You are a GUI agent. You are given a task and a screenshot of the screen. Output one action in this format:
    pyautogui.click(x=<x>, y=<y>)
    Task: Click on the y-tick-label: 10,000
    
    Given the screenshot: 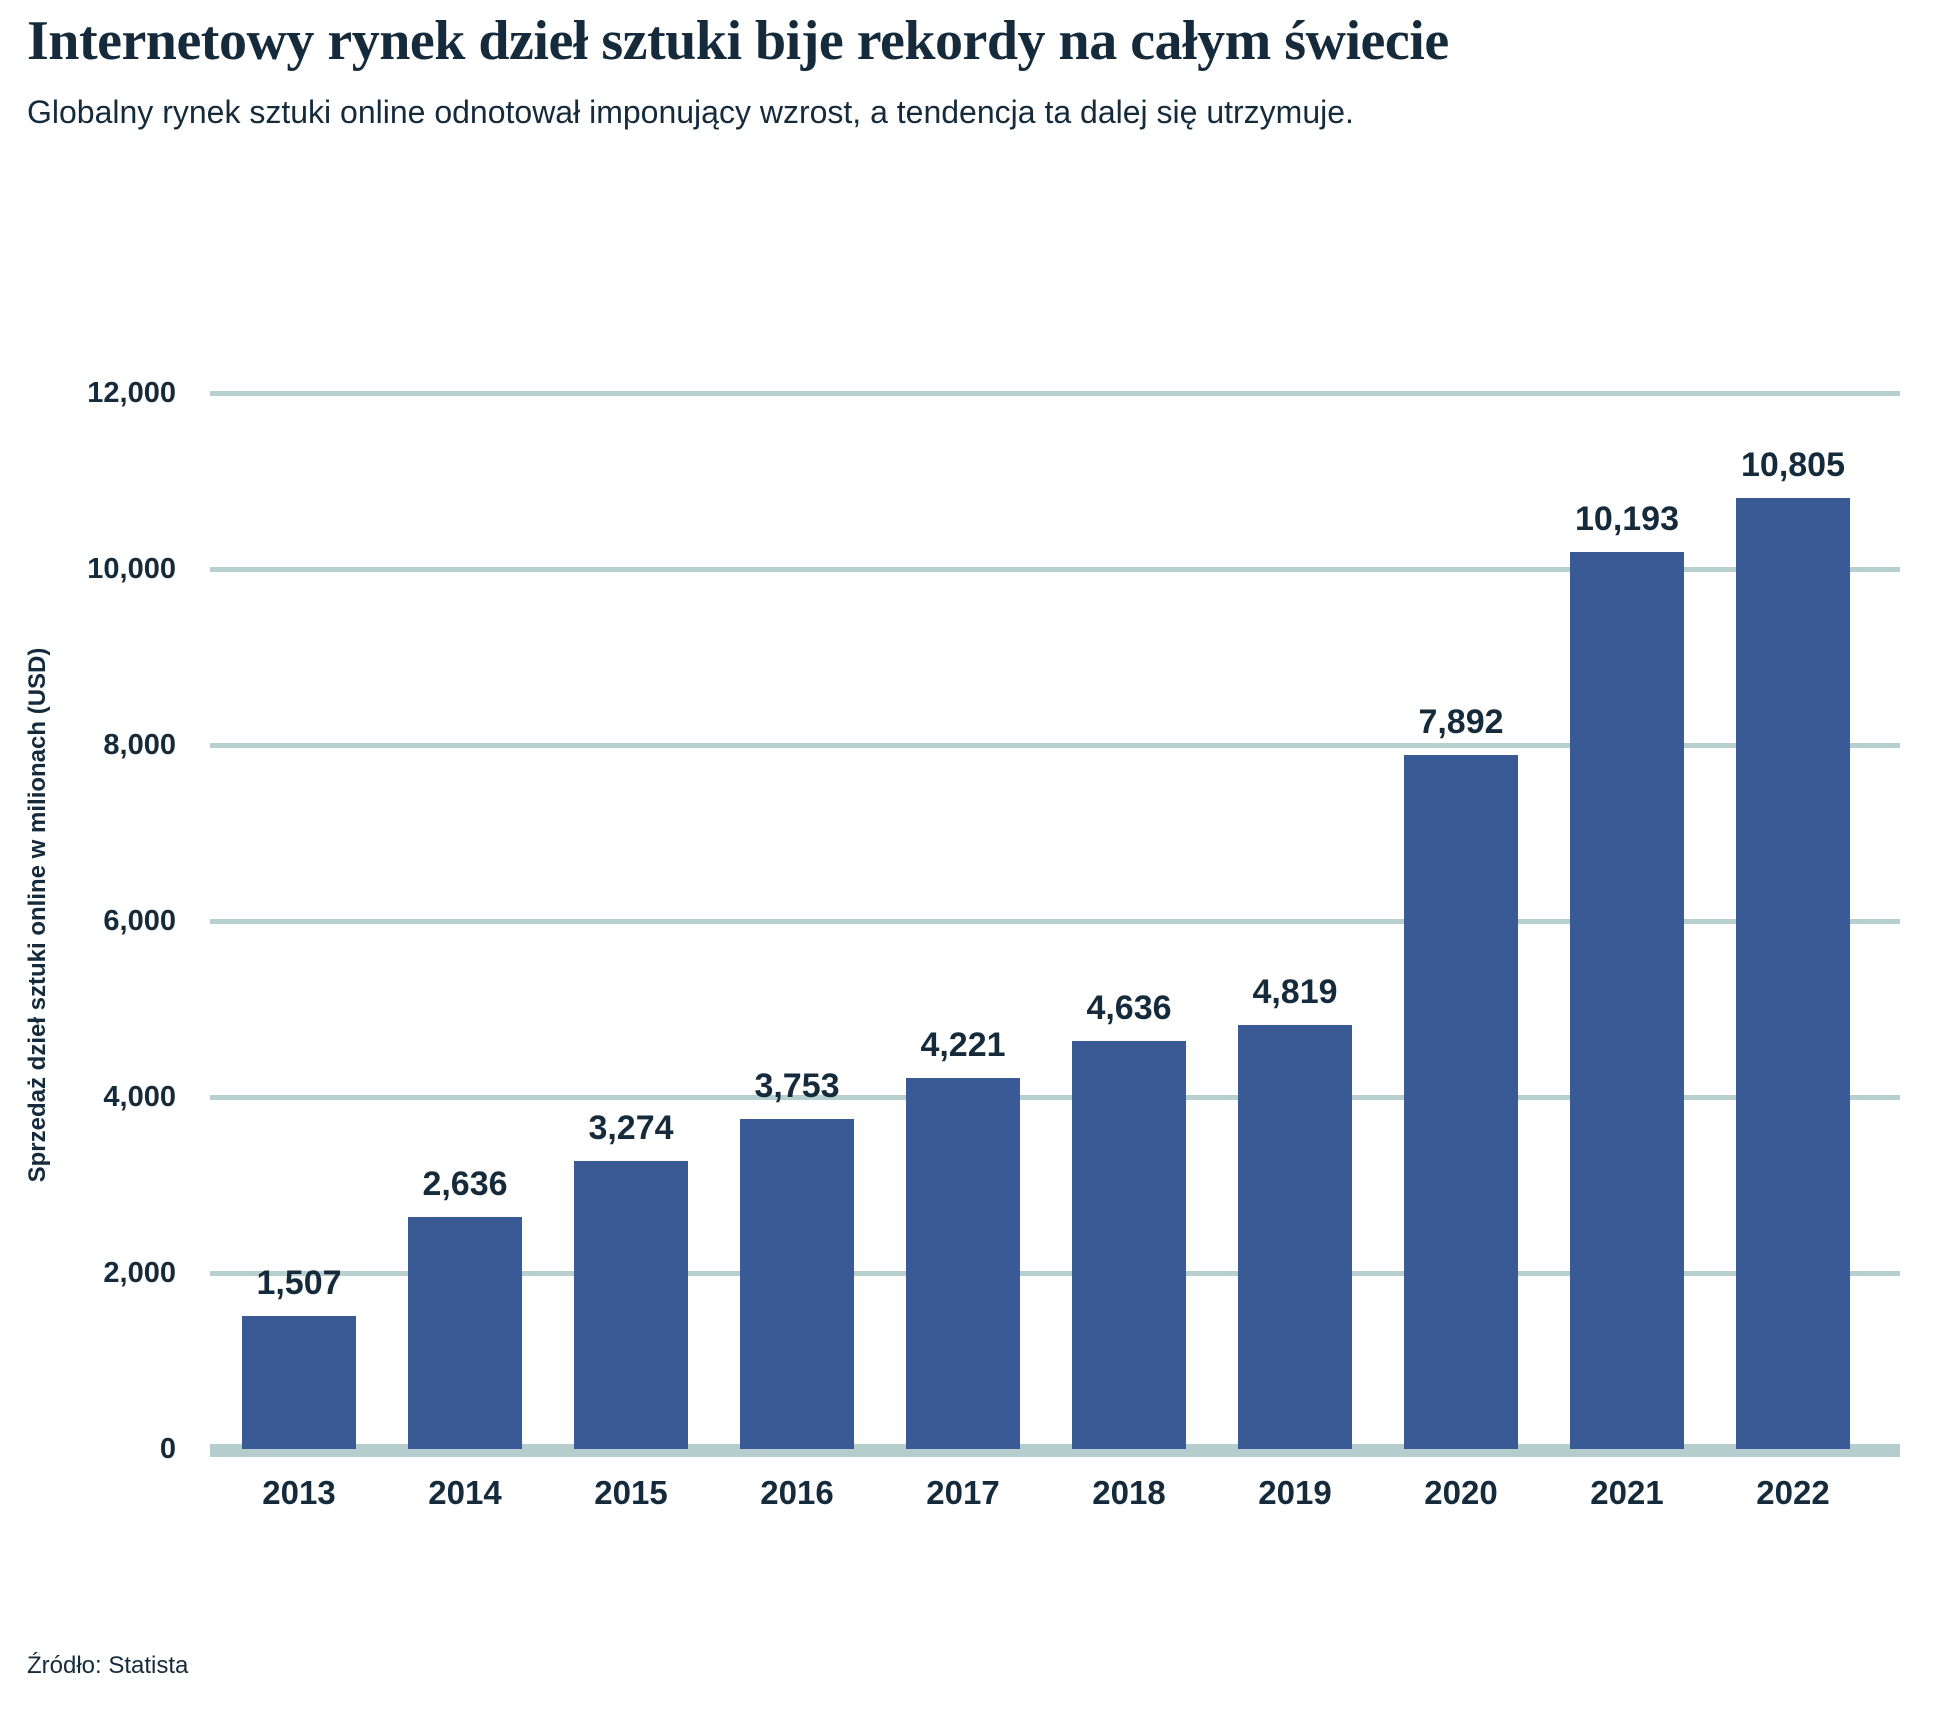 What is the action you would take?
    pyautogui.click(x=131, y=569)
    